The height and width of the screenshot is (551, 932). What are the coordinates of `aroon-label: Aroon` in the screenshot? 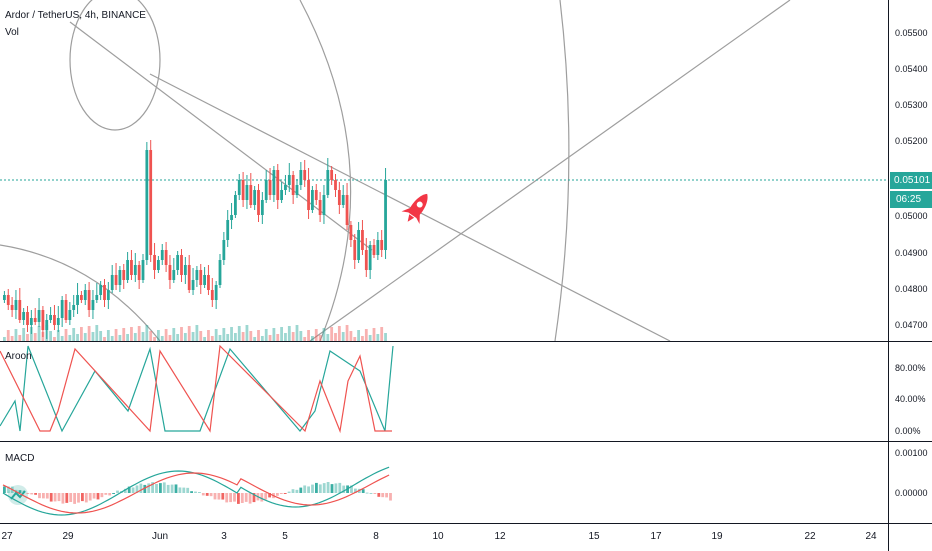 It's located at (18, 356).